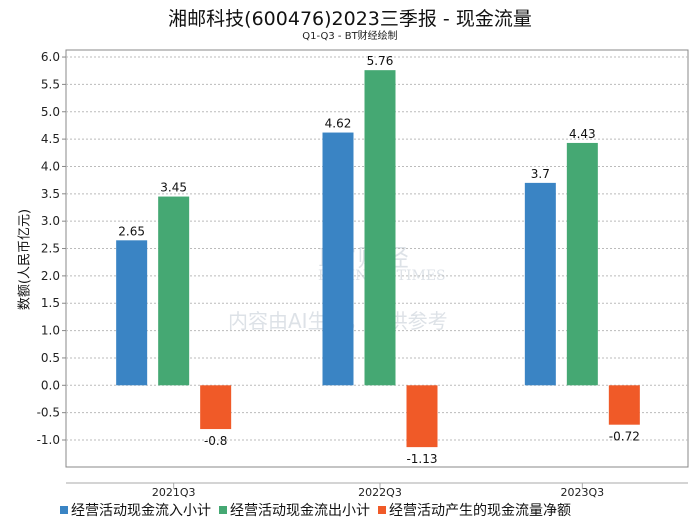  Describe the element at coordinates (50, 84) in the screenshot. I see `y-tick-label: 5.5` at that location.